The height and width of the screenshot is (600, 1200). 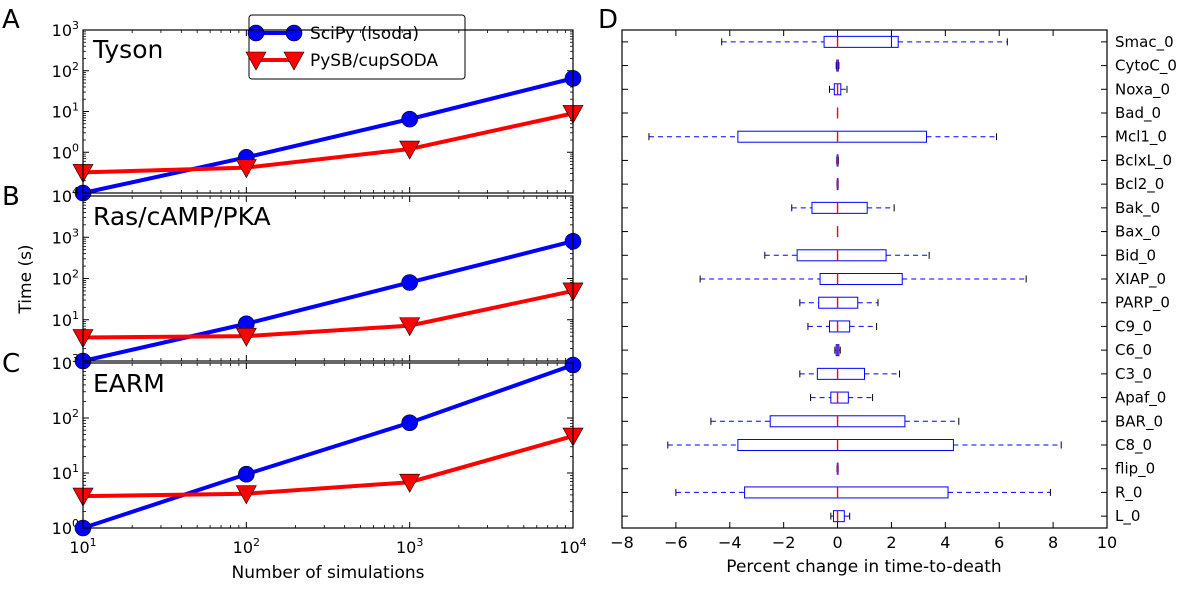 I want to click on x-axis-label-left: Number of simulations, so click(x=328, y=573).